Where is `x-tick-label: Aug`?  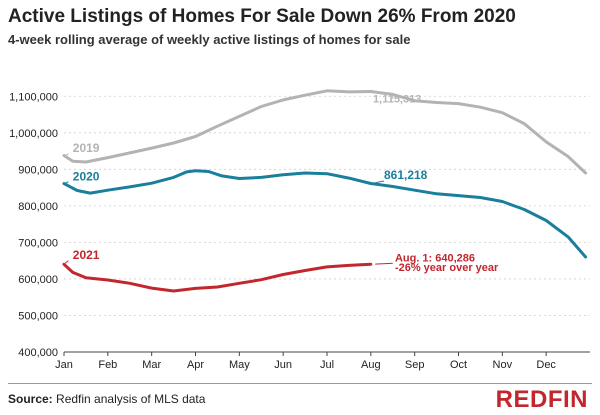
x-tick-label: Aug is located at coordinates (371, 365).